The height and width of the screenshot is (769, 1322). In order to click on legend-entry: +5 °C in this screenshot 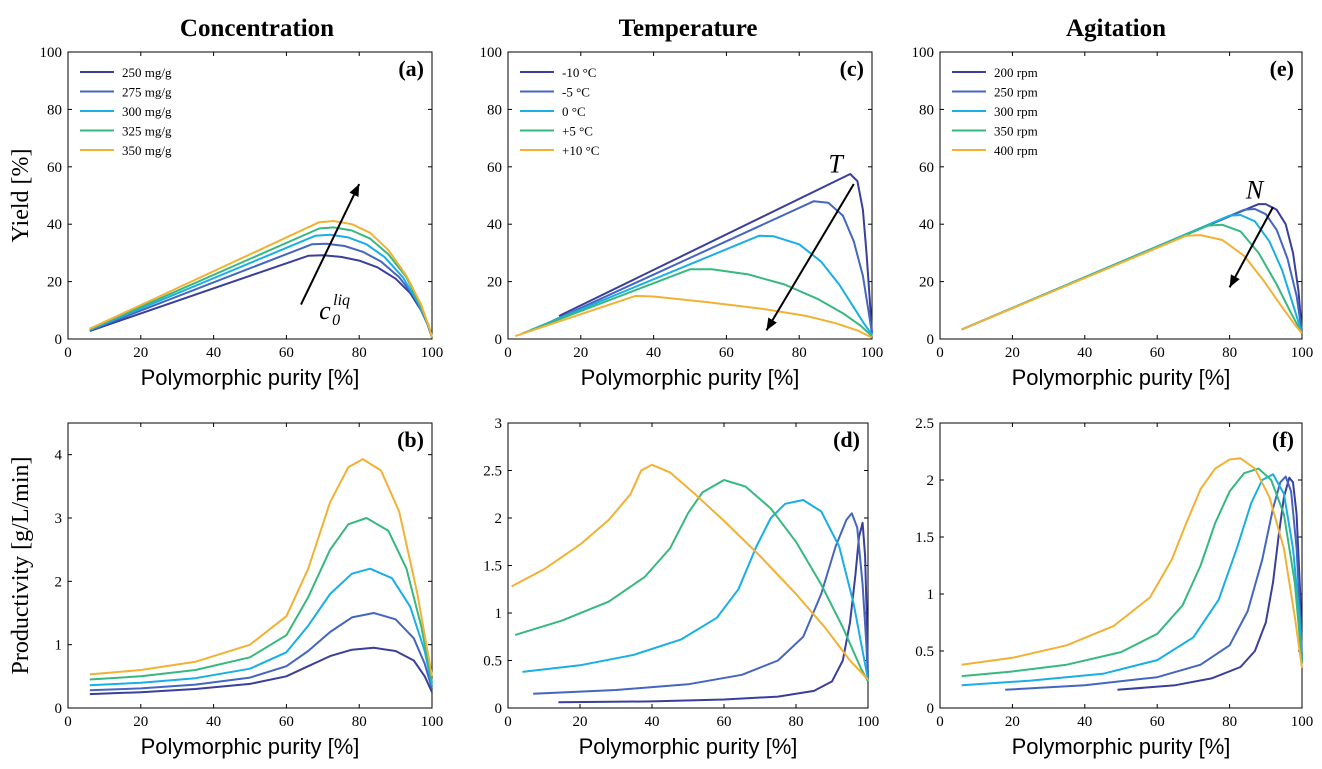, I will do `click(577, 131)`.